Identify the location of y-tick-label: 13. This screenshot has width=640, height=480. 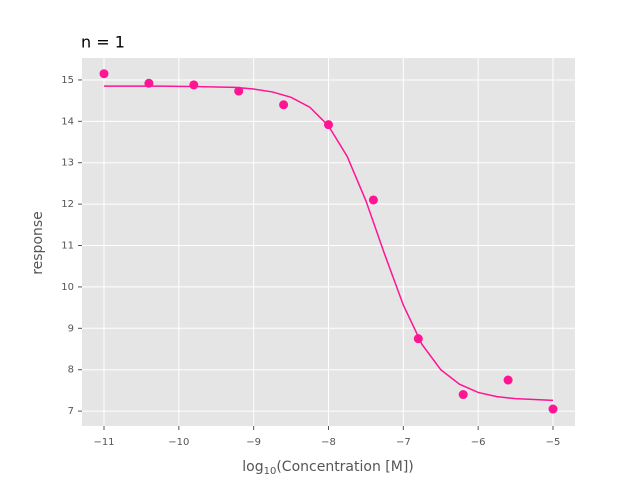
(67, 163).